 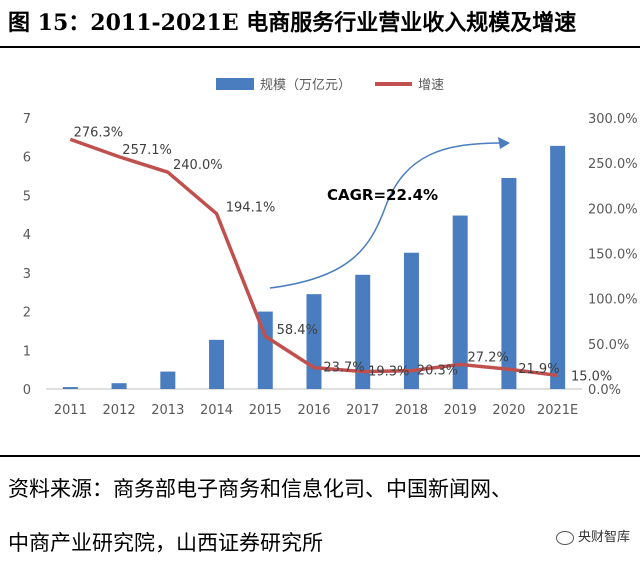 I want to click on x-tick-label: 2021E, so click(x=557, y=410).